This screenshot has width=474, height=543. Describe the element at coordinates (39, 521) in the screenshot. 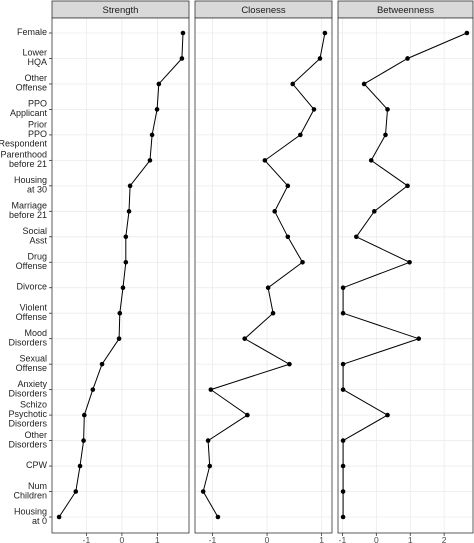

I see `y-tick-label-line: at 0` at that location.